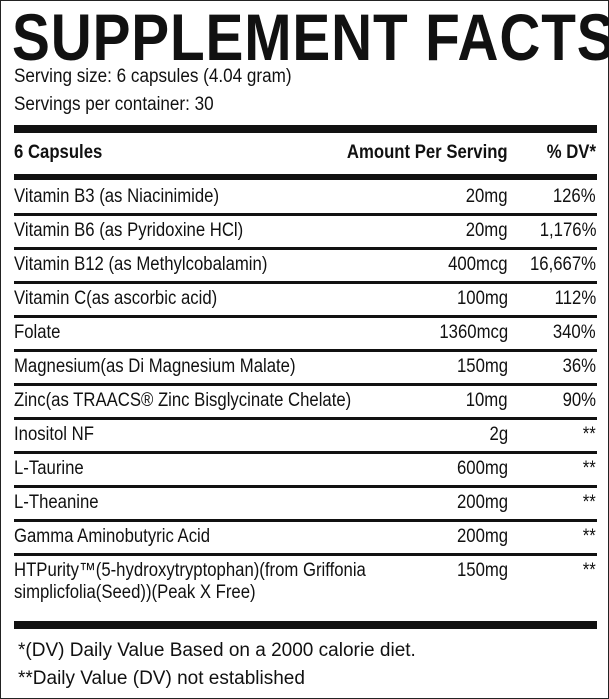  I want to click on table-row: Vitamin B6 (as Pyridoxine HCl) 20mg 1,176%, so click(305, 233).